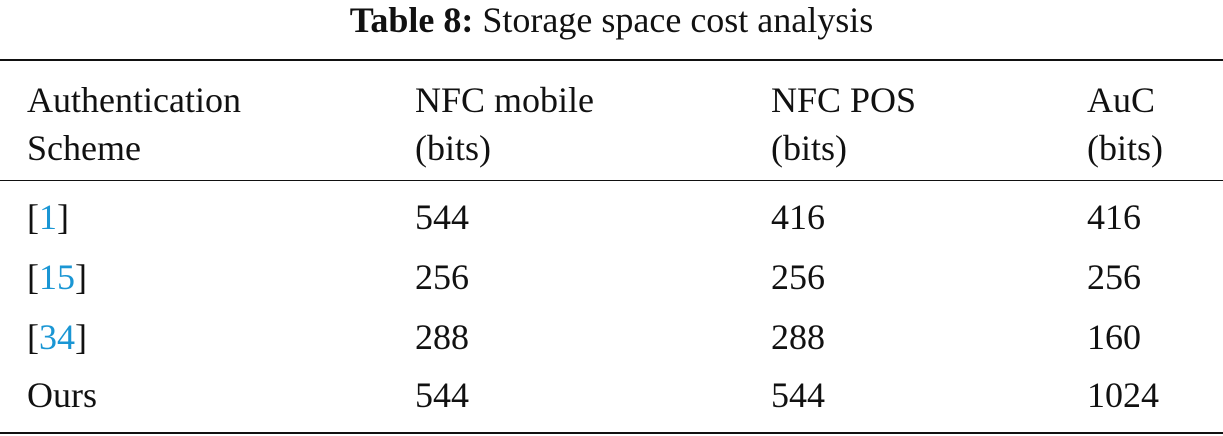 The width and height of the screenshot is (1223, 436). I want to click on reference-link: 15, so click(57, 277).